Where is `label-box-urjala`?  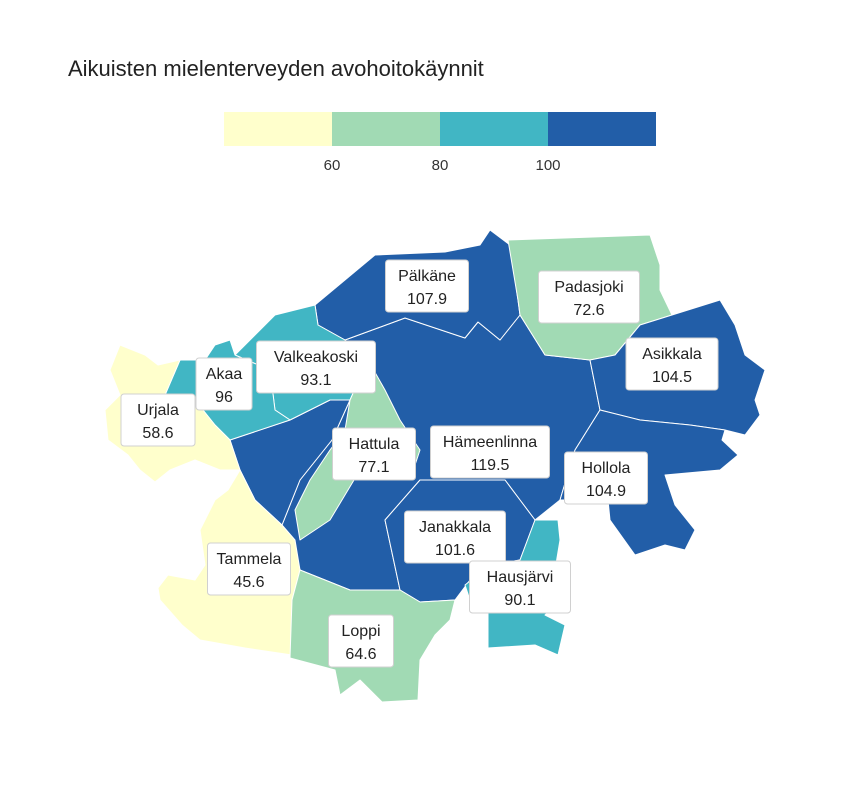 label-box-urjala is located at coordinates (158, 420).